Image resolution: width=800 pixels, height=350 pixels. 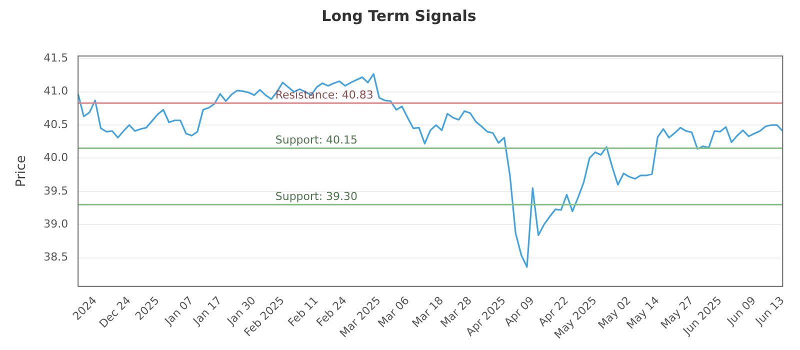 I want to click on ref-line-label: Resistance: 40.83, so click(x=324, y=95).